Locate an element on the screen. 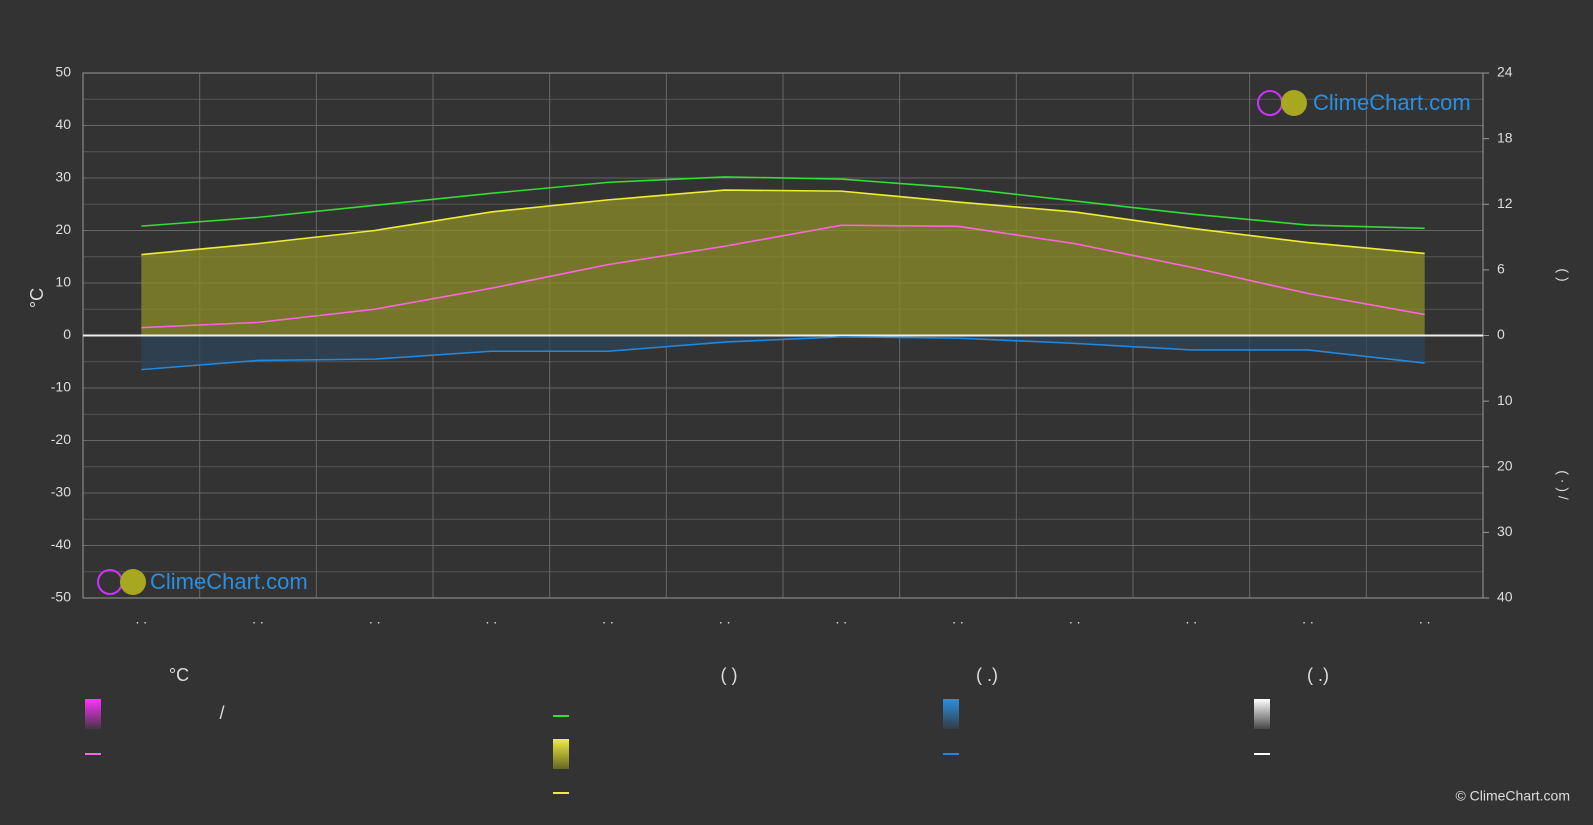 The image size is (1593, 825). y-tick-label: -30 is located at coordinates (61, 492).